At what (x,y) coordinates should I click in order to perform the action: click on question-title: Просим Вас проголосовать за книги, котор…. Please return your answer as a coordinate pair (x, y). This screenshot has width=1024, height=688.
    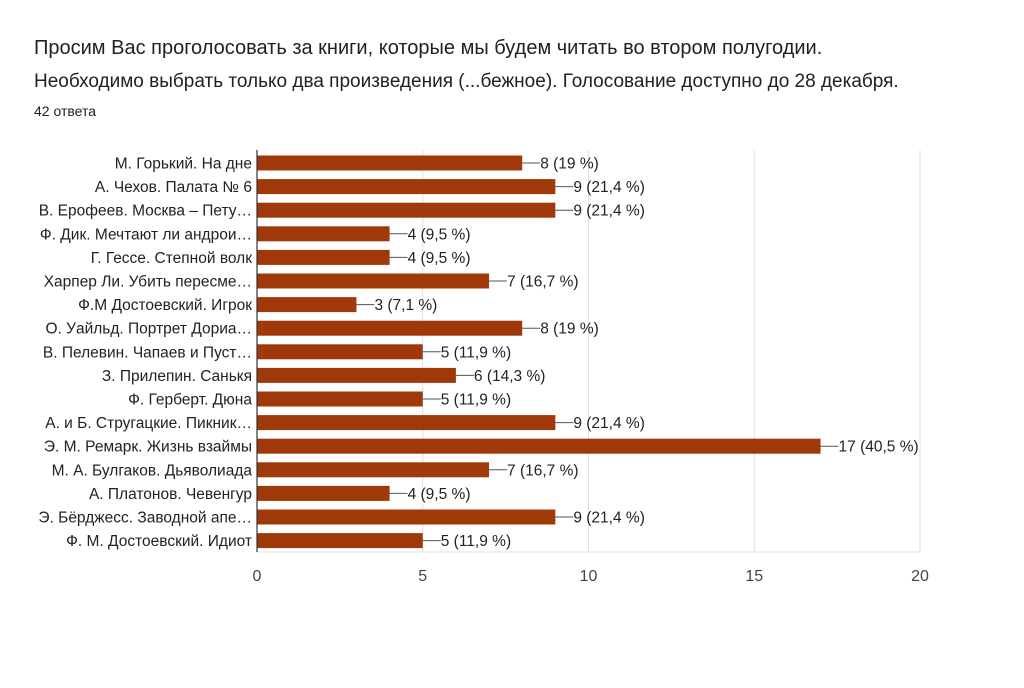
    Looking at the image, I should click on (428, 48).